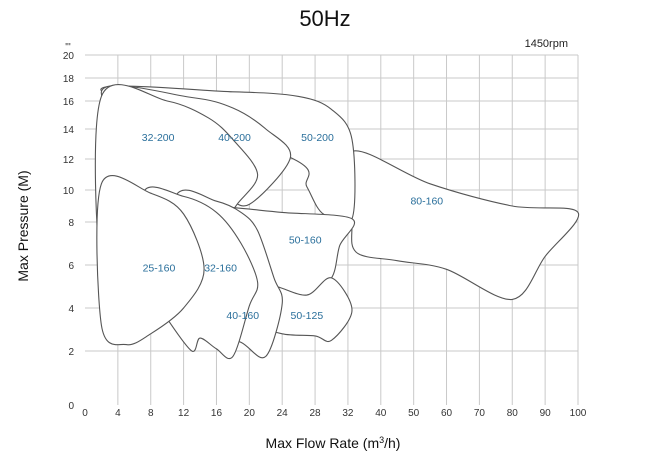  What do you see at coordinates (69, 56) in the screenshot?
I see `y-tick-label: 20` at bounding box center [69, 56].